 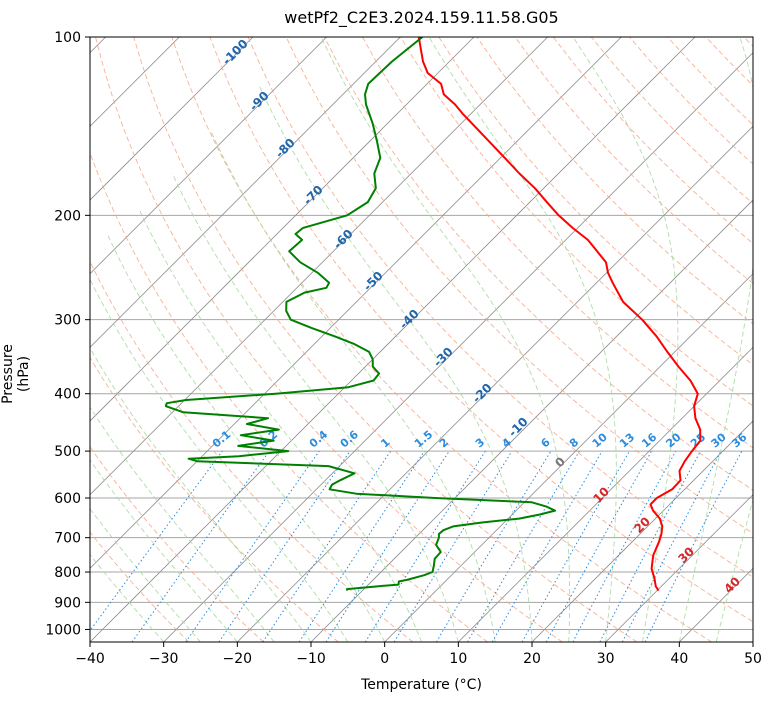 What do you see at coordinates (518, 427) in the screenshot?
I see `dry-adiabat-label: -10` at bounding box center [518, 427].